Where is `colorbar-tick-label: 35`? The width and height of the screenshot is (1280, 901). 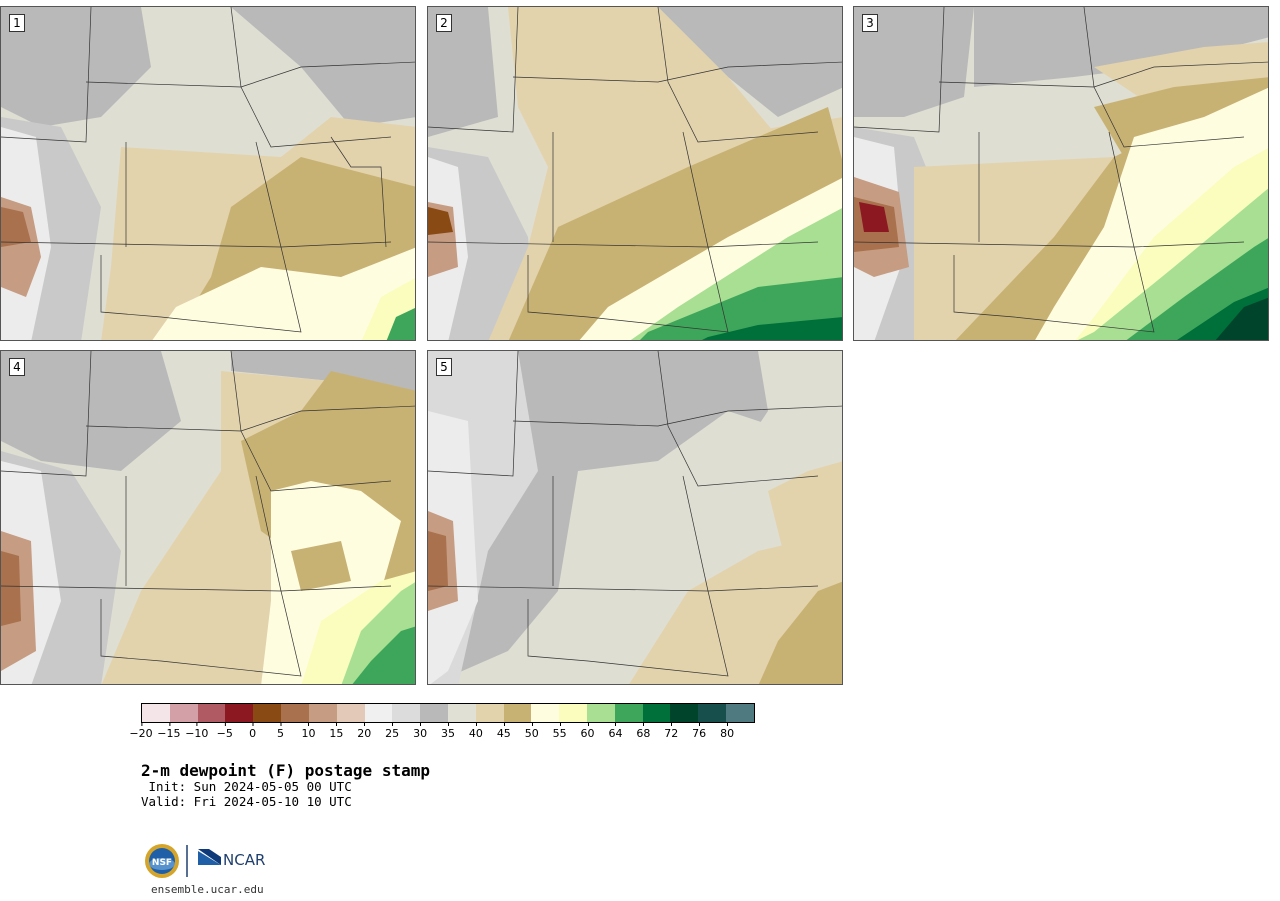
colorbar-tick-label: 35 is located at coordinates (448, 731).